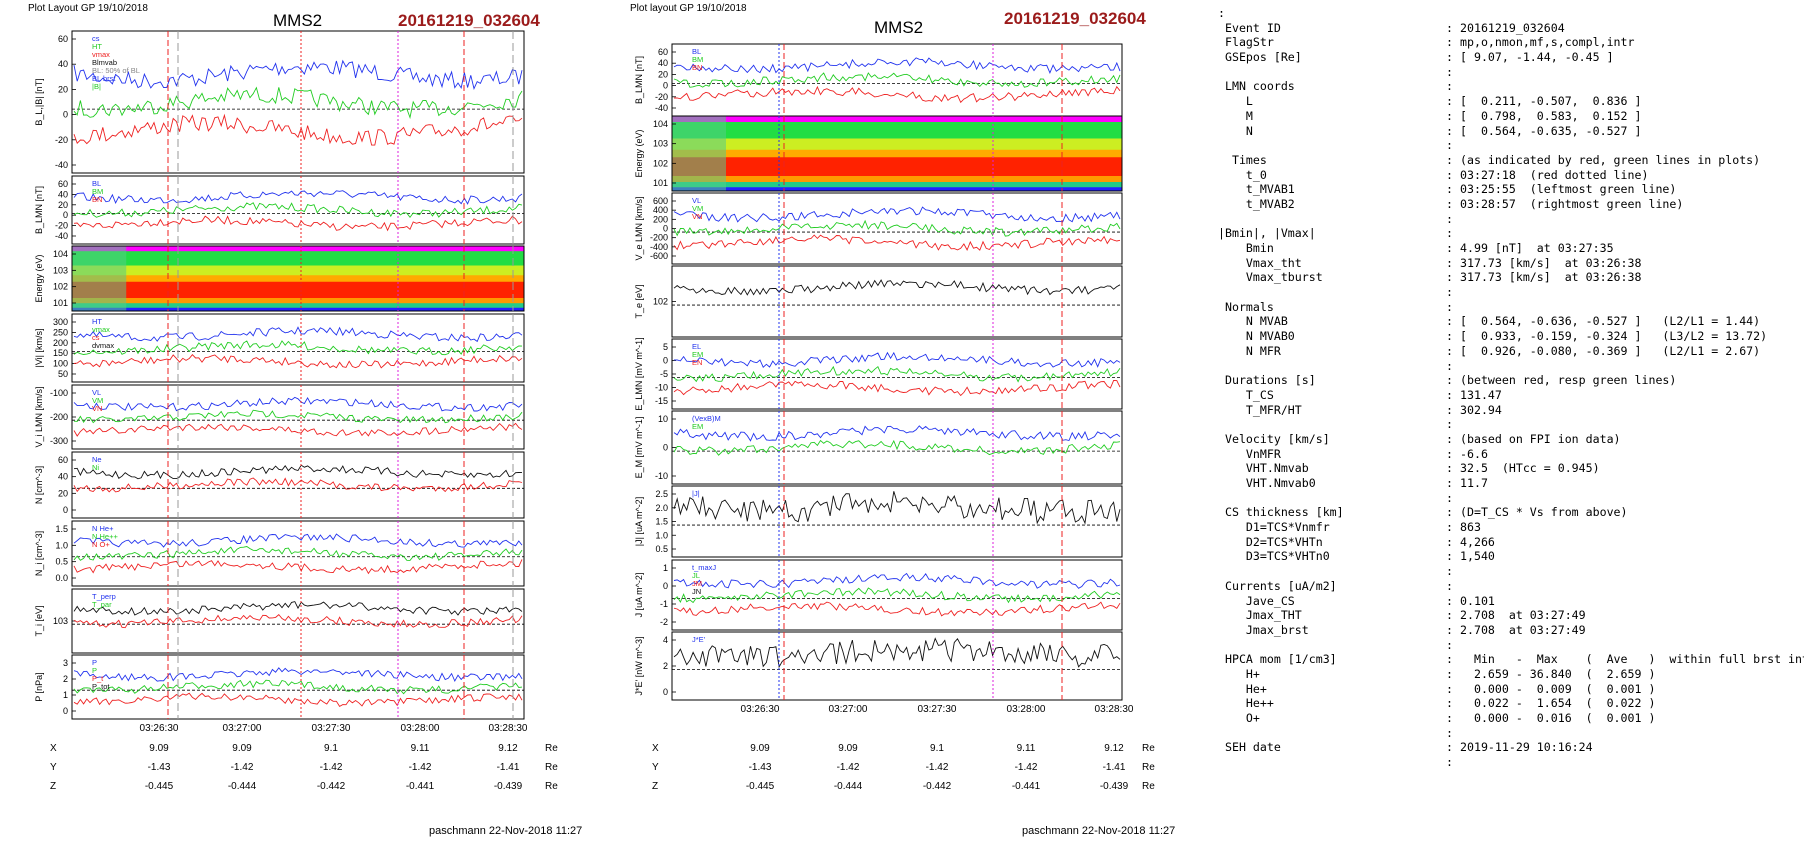 The image size is (1804, 841). I want to click on y-tick-label: 1, so click(665, 568).